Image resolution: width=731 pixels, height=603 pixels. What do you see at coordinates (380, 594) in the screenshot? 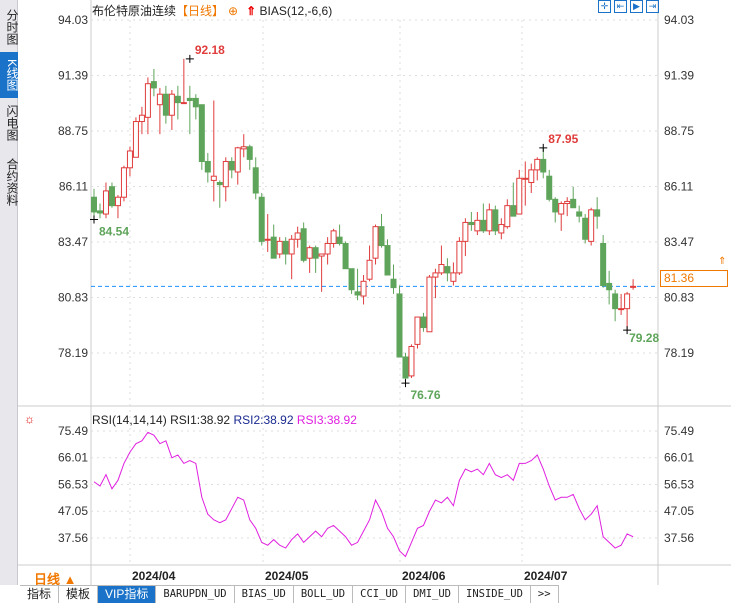
I see `tab-cci: CCI_UD` at bounding box center [380, 594].